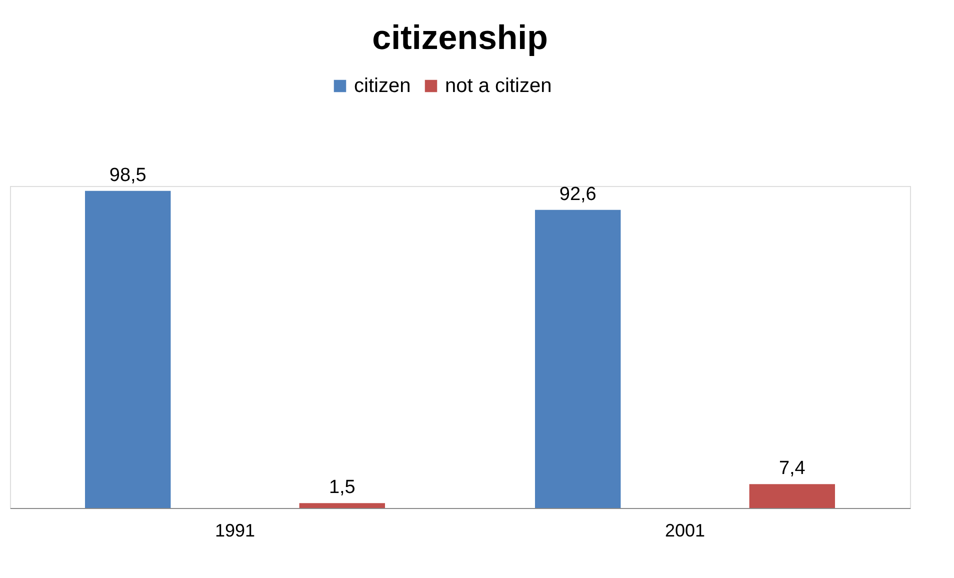  What do you see at coordinates (460, 37) in the screenshot?
I see `chart-title: citizenship` at bounding box center [460, 37].